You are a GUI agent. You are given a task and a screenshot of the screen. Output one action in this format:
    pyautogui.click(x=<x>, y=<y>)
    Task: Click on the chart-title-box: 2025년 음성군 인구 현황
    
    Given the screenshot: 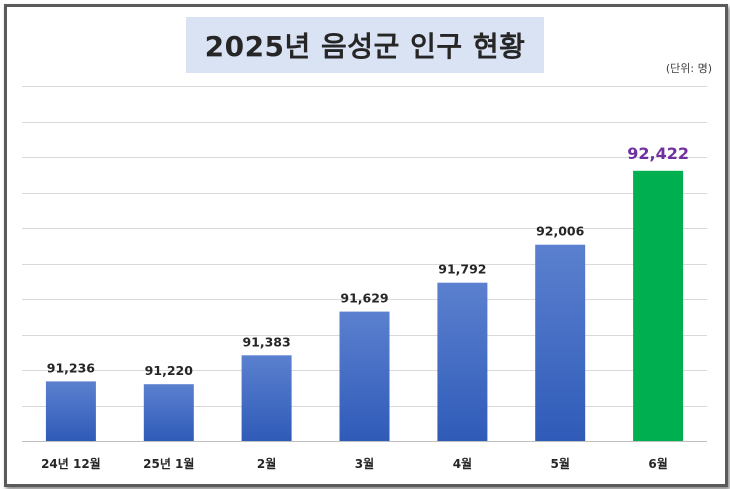 What is the action you would take?
    pyautogui.click(x=365, y=45)
    